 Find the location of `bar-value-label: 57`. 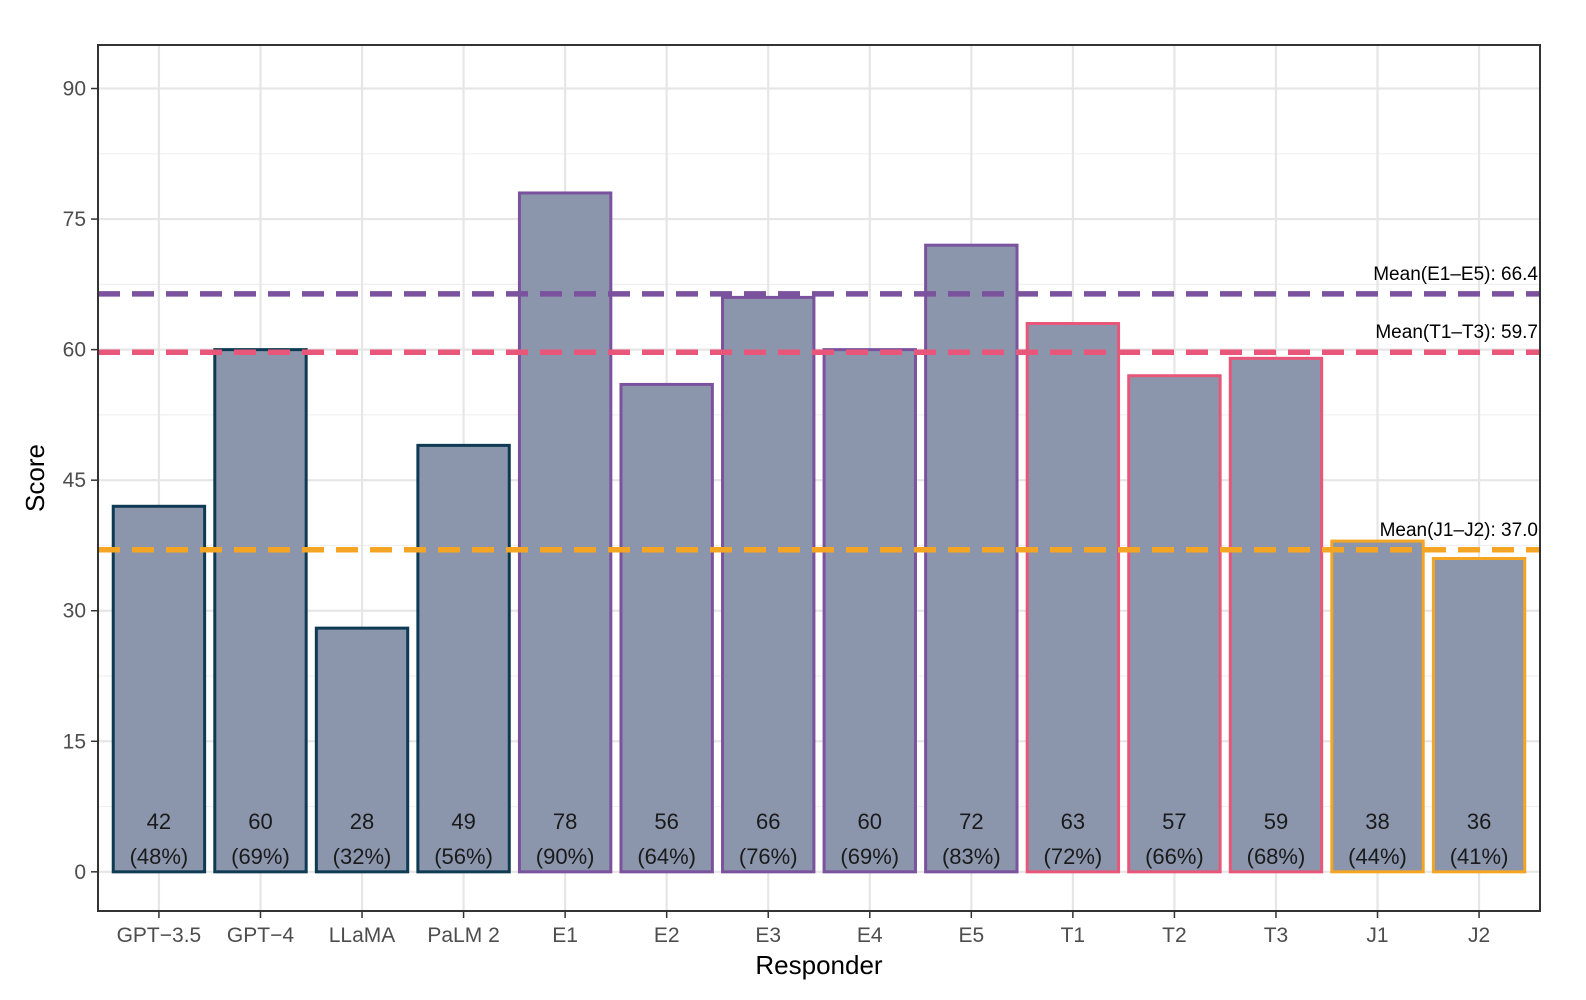

bar-value-label: 57 is located at coordinates (1174, 821).